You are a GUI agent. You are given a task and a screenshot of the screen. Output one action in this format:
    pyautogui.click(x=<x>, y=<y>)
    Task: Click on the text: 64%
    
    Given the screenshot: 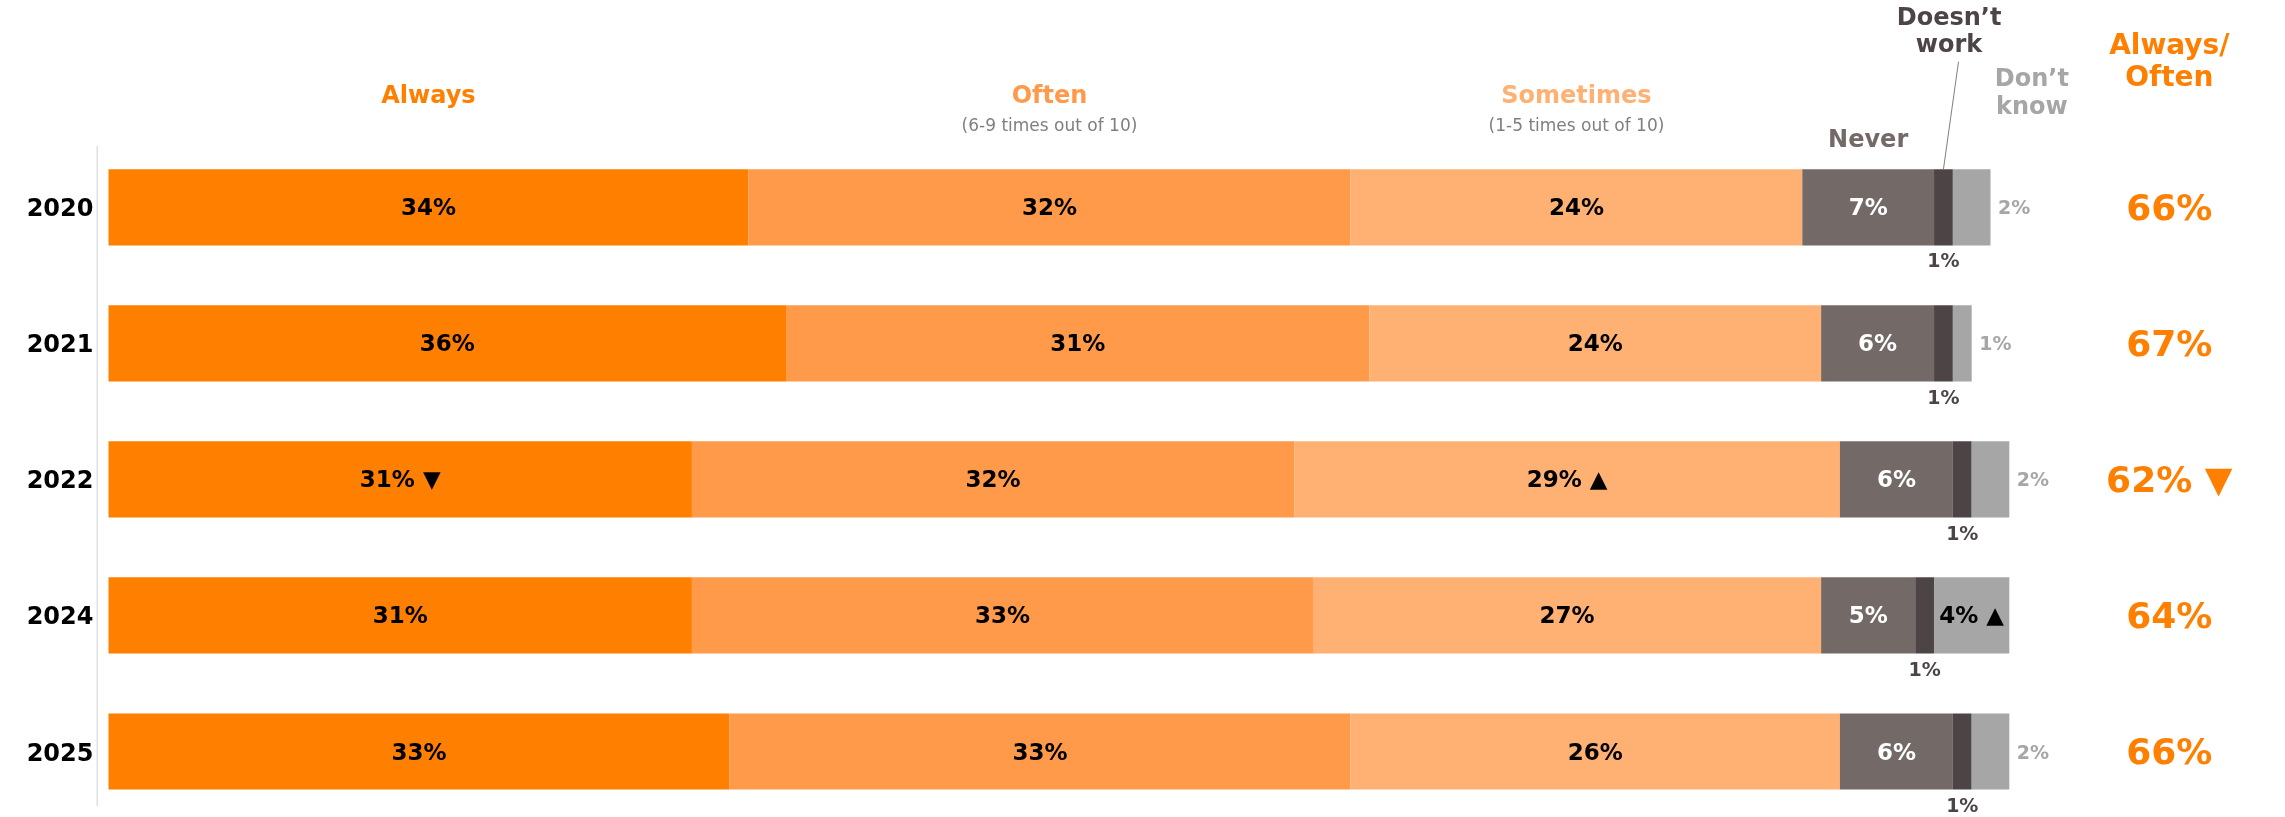 What is the action you would take?
    pyautogui.click(x=2169, y=615)
    